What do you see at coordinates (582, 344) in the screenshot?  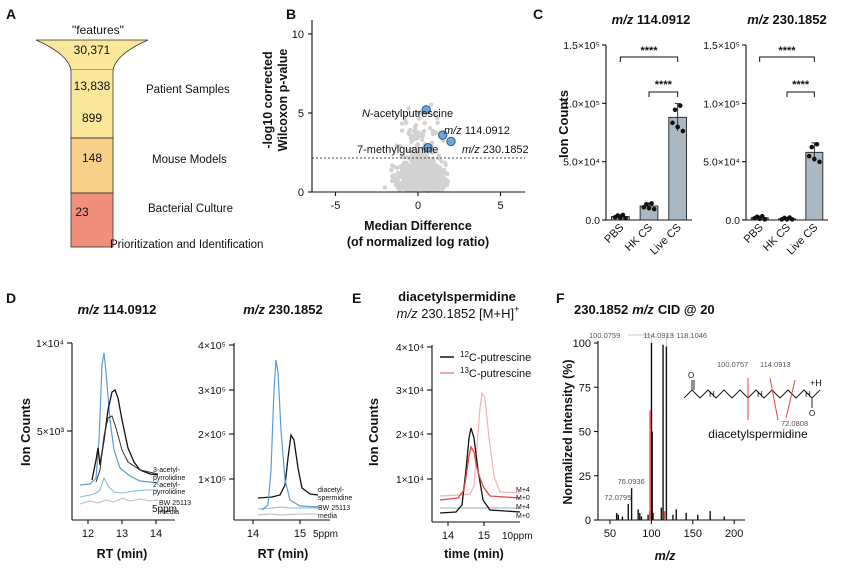 I see `ms-ytick: 100` at bounding box center [582, 344].